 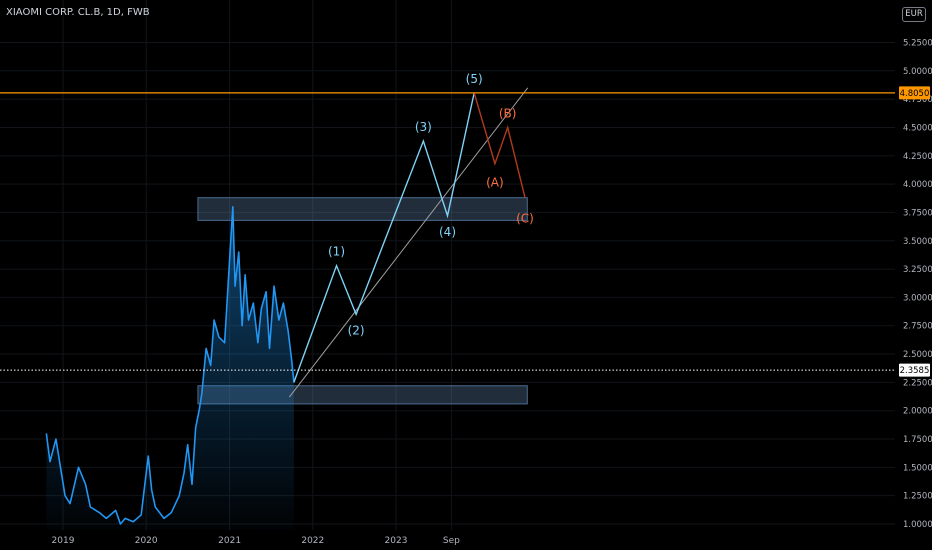 What do you see at coordinates (146, 541) in the screenshot?
I see `x-tick-label: 2020` at bounding box center [146, 541].